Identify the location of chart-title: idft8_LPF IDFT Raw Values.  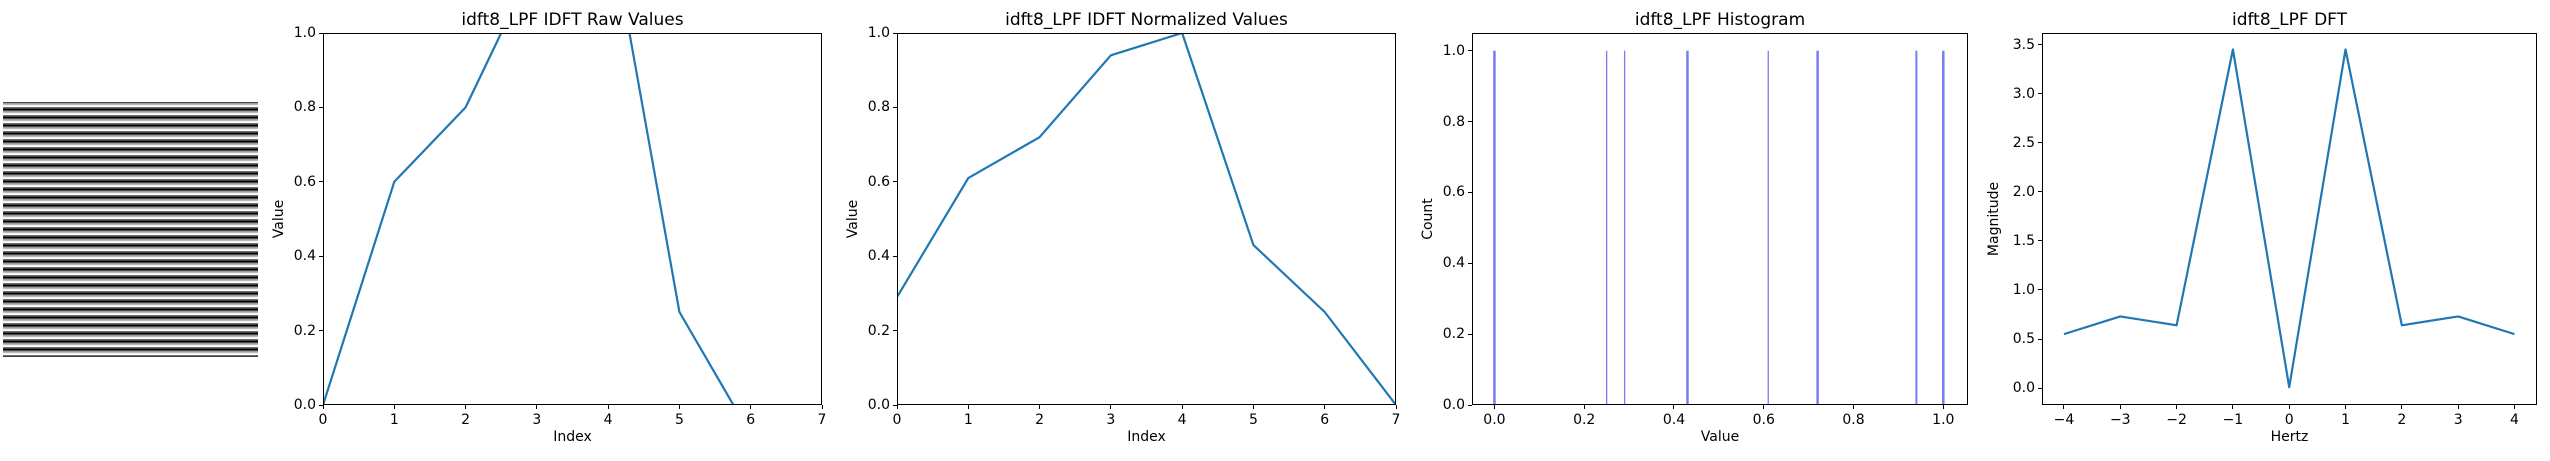
(572, 20).